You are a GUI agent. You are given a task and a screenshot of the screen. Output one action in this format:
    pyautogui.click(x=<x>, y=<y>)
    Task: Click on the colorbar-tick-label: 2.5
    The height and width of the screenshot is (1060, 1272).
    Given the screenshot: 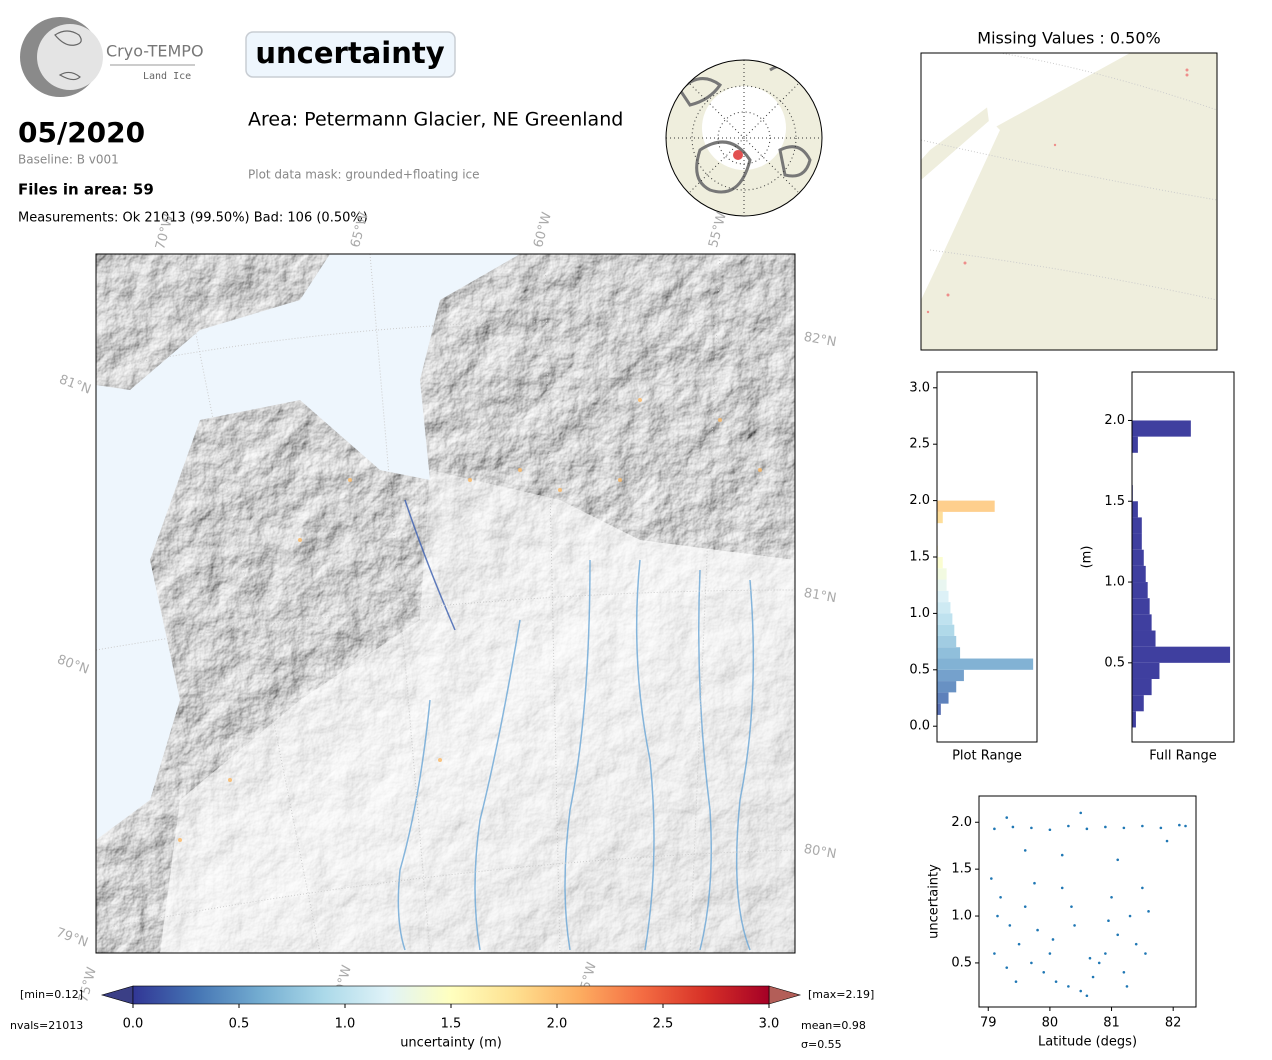 What is the action you would take?
    pyautogui.click(x=663, y=1024)
    